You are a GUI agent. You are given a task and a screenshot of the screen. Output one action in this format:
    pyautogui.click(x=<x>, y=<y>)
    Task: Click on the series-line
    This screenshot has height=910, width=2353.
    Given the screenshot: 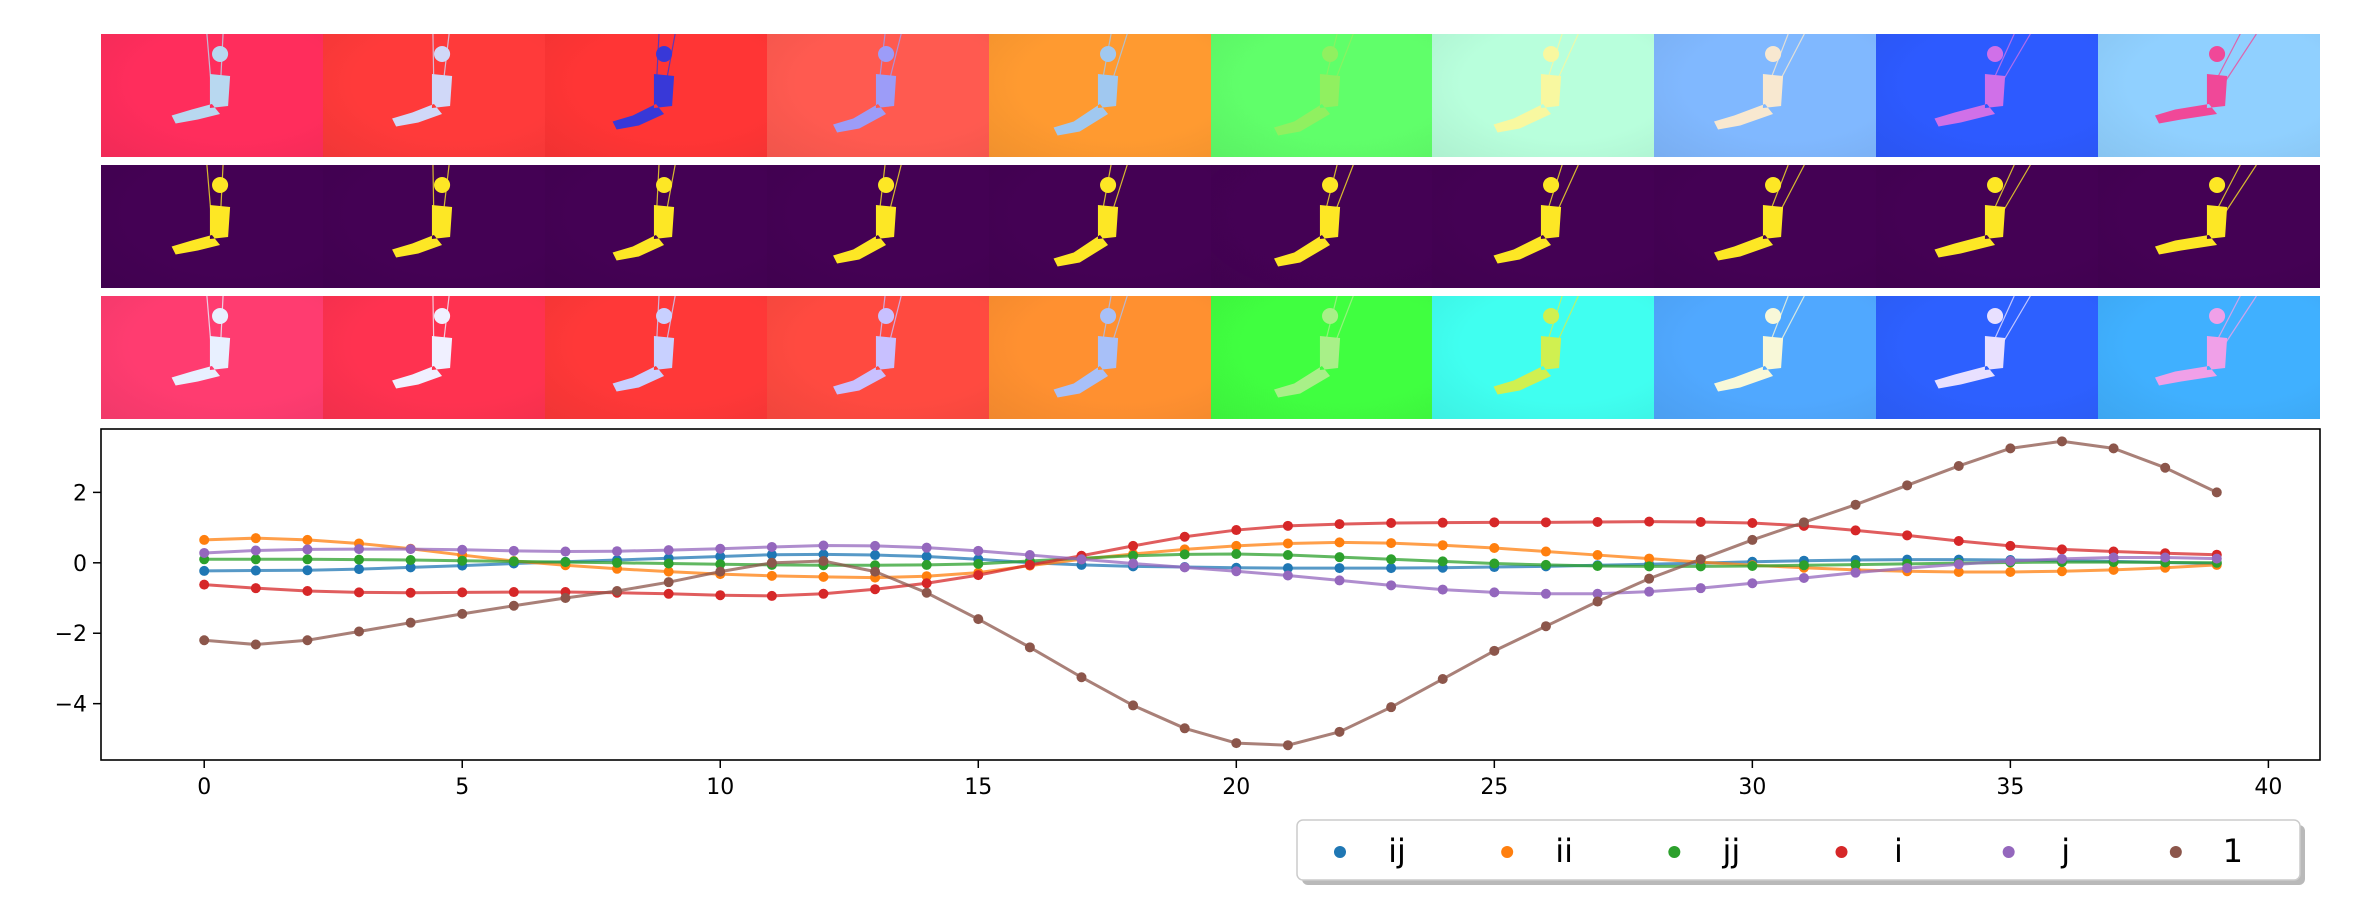 What is the action you would take?
    pyautogui.click(x=1210, y=560)
    